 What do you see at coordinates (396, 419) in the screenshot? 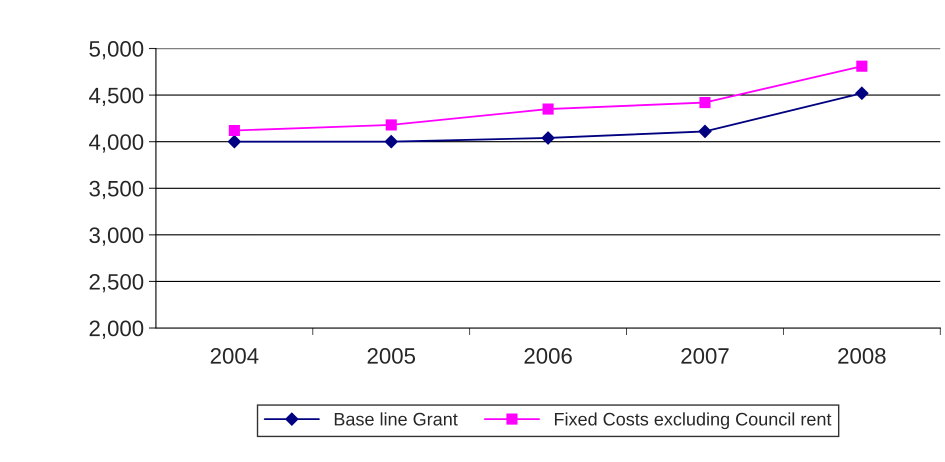
I see `legend-label: Base line Grant` at bounding box center [396, 419].